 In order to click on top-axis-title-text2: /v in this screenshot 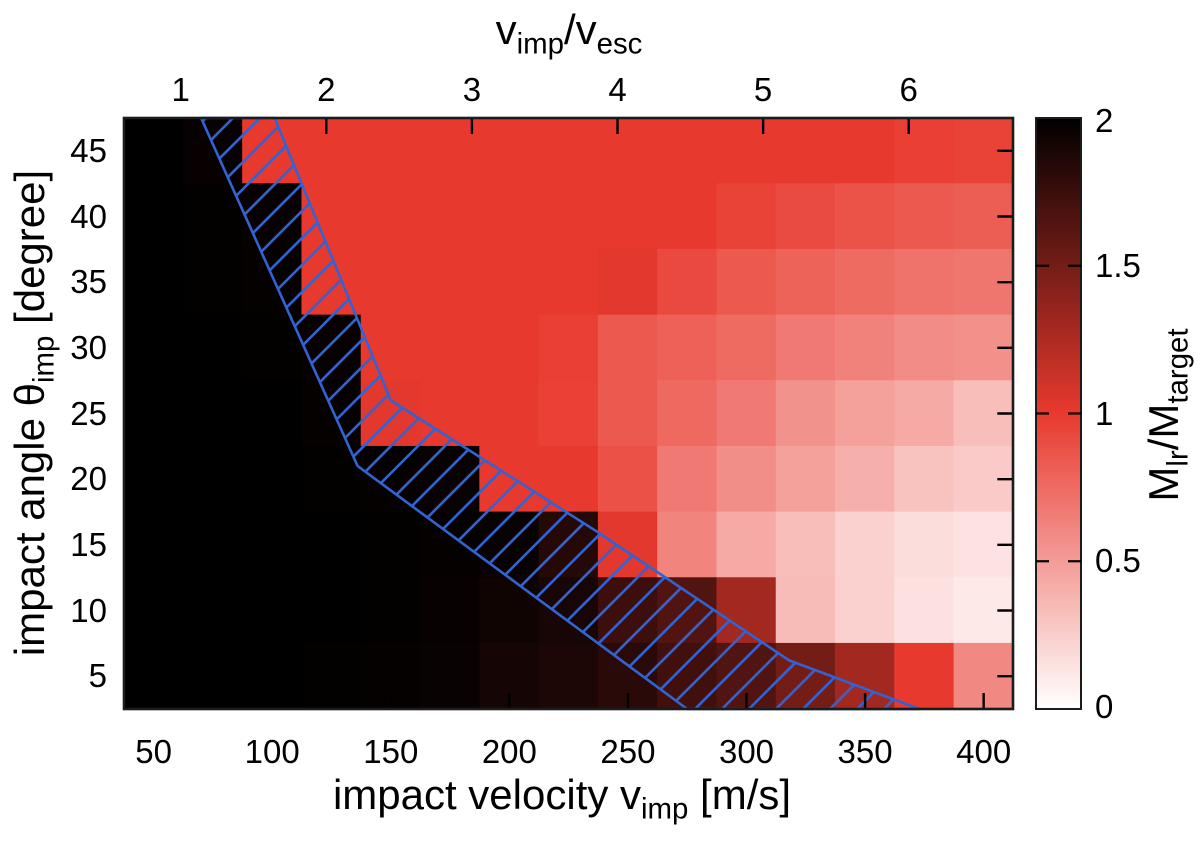, I will do `click(580, 29)`.